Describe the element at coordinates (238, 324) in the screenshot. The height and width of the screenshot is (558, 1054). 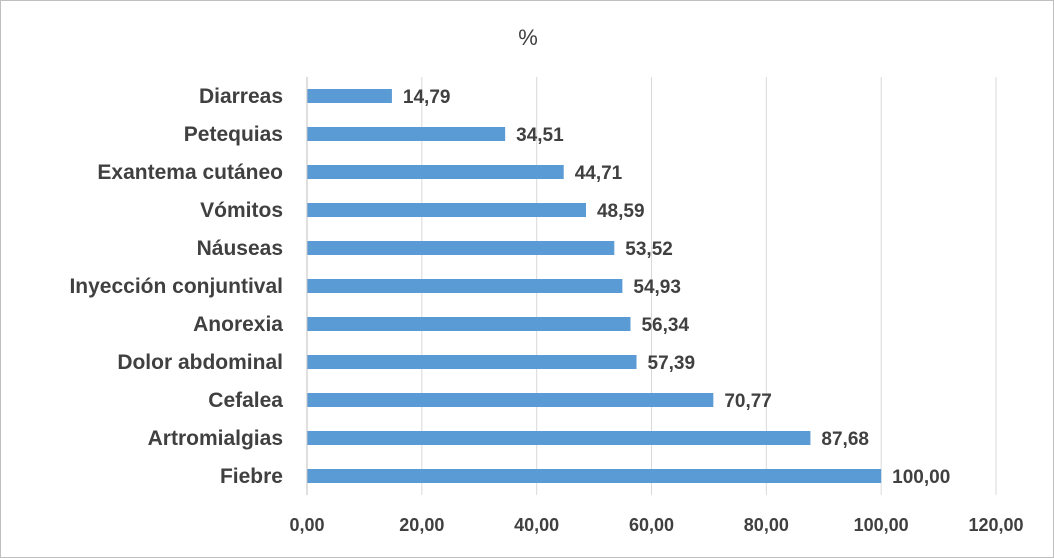
I see `category-label: Anorexia` at that location.